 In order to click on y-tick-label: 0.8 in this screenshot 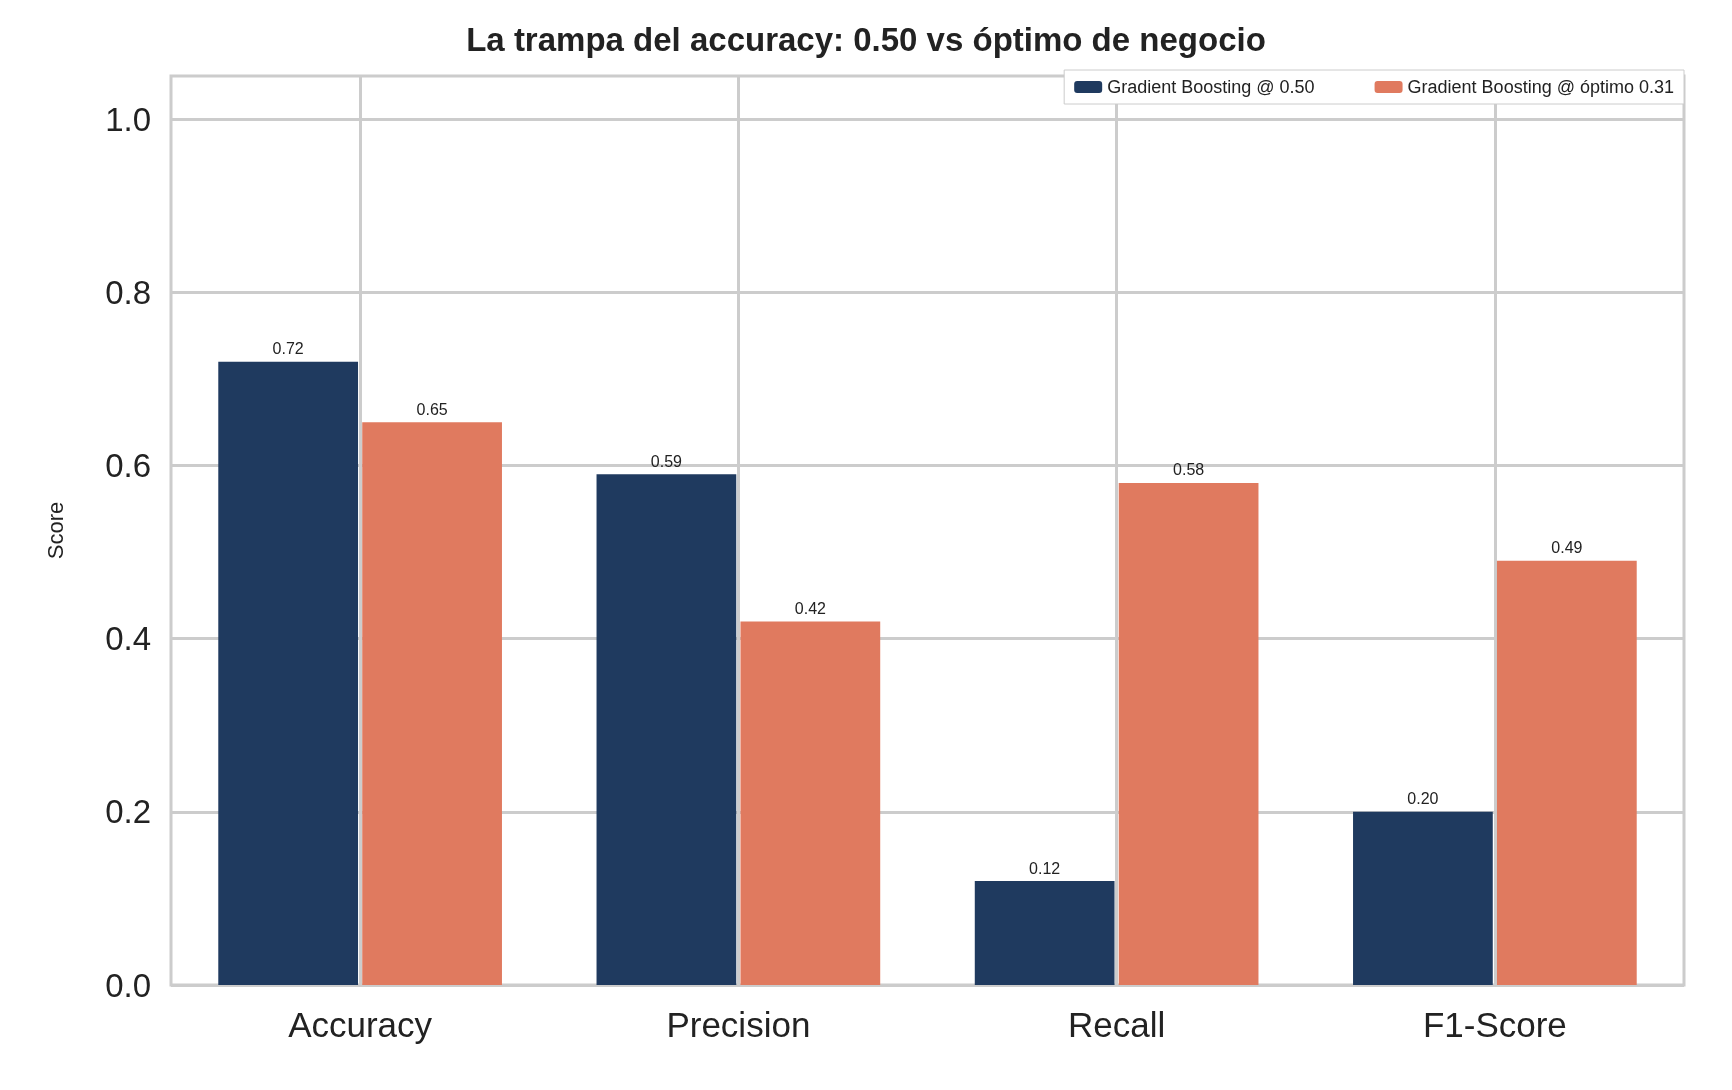, I will do `click(128, 292)`.